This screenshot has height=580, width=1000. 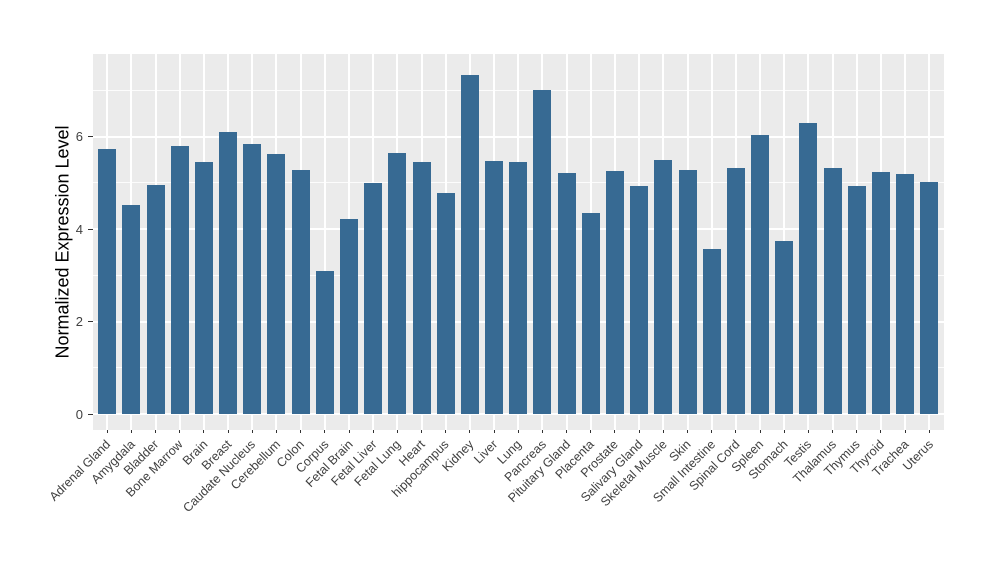 What do you see at coordinates (79, 321) in the screenshot?
I see `y-tick-label-2: 2` at bounding box center [79, 321].